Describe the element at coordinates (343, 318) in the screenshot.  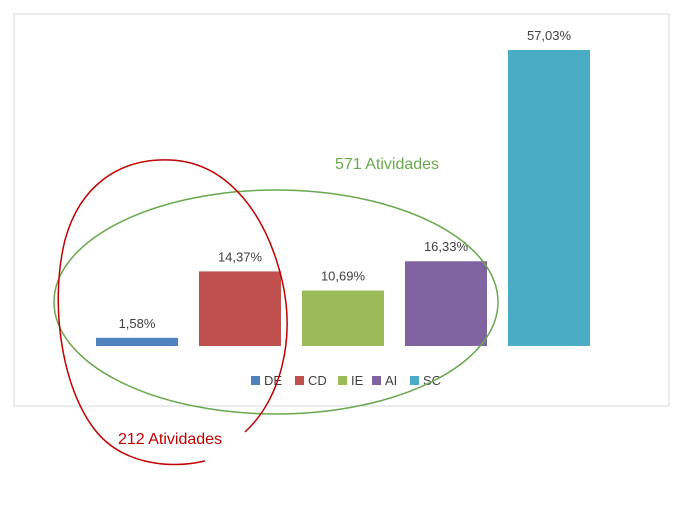
I see `bar-ie` at that location.